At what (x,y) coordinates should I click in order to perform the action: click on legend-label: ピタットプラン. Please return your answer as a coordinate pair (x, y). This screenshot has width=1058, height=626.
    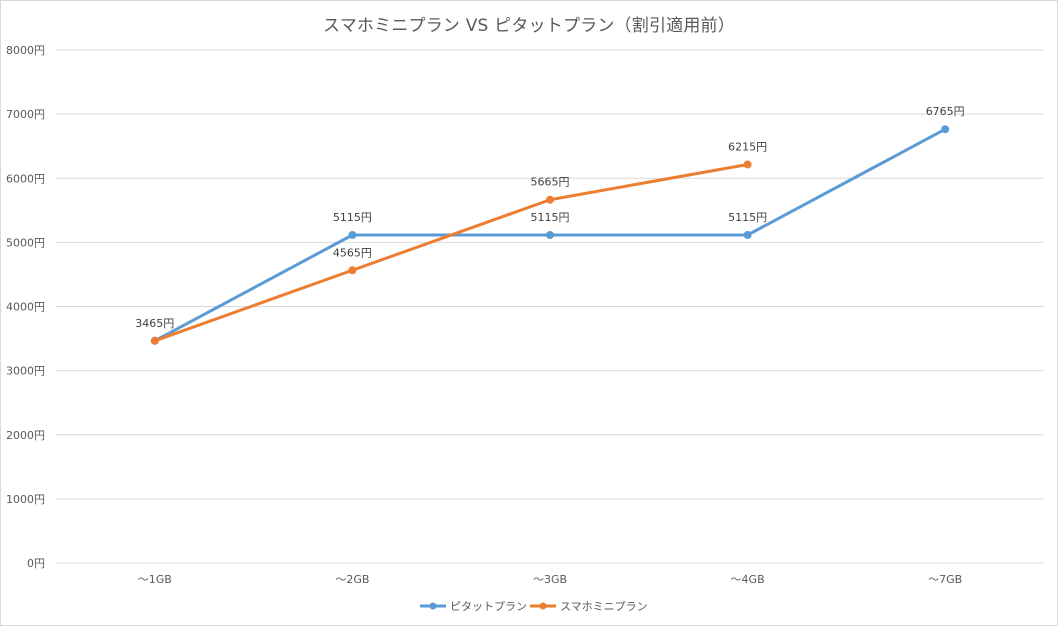
    Looking at the image, I should click on (488, 606).